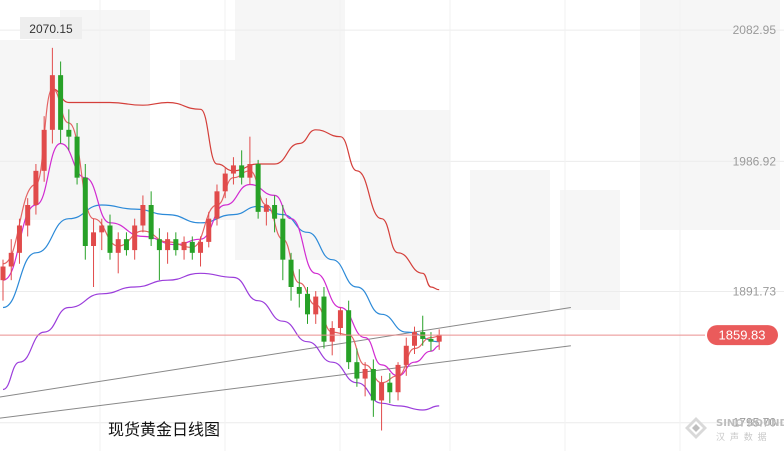 This screenshot has height=451, width=784. Describe the element at coordinates (755, 226) in the screenshot. I see `price-axis: 2082.95 1986.92 1891.73 1795.70` at that location.